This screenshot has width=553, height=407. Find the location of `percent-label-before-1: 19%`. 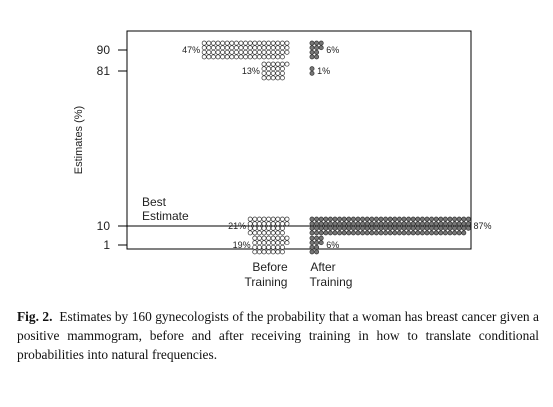

percent-label-before-1: 19% is located at coordinates (242, 245).